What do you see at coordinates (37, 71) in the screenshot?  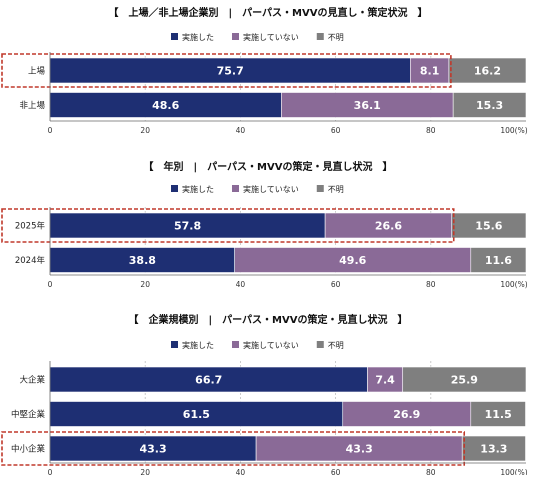 I see `category-label: 上場` at bounding box center [37, 71].